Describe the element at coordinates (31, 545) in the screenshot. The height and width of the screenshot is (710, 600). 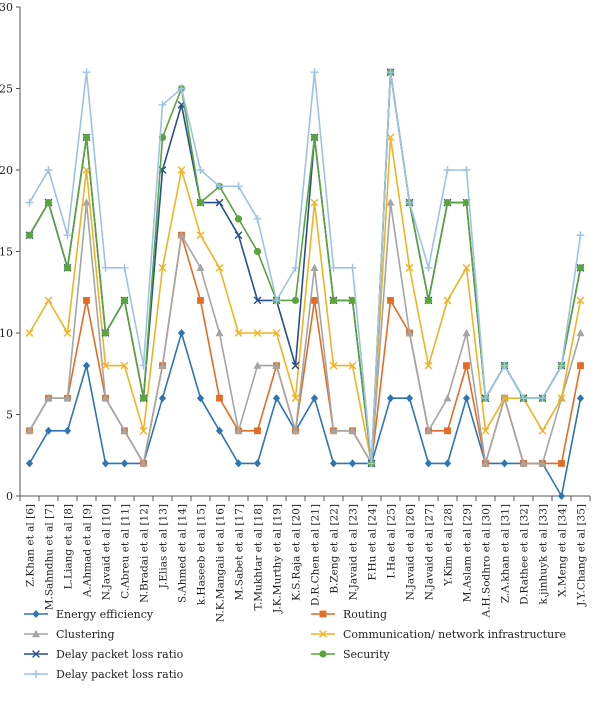
I see `x-category-label-0: Z.Khan et al [6]` at that location.